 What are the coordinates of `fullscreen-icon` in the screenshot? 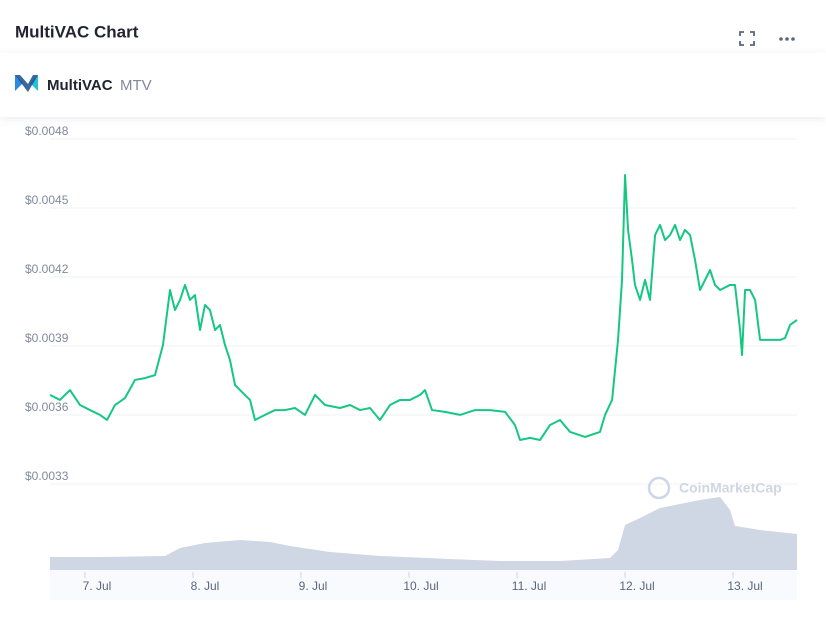 It's located at (747, 38).